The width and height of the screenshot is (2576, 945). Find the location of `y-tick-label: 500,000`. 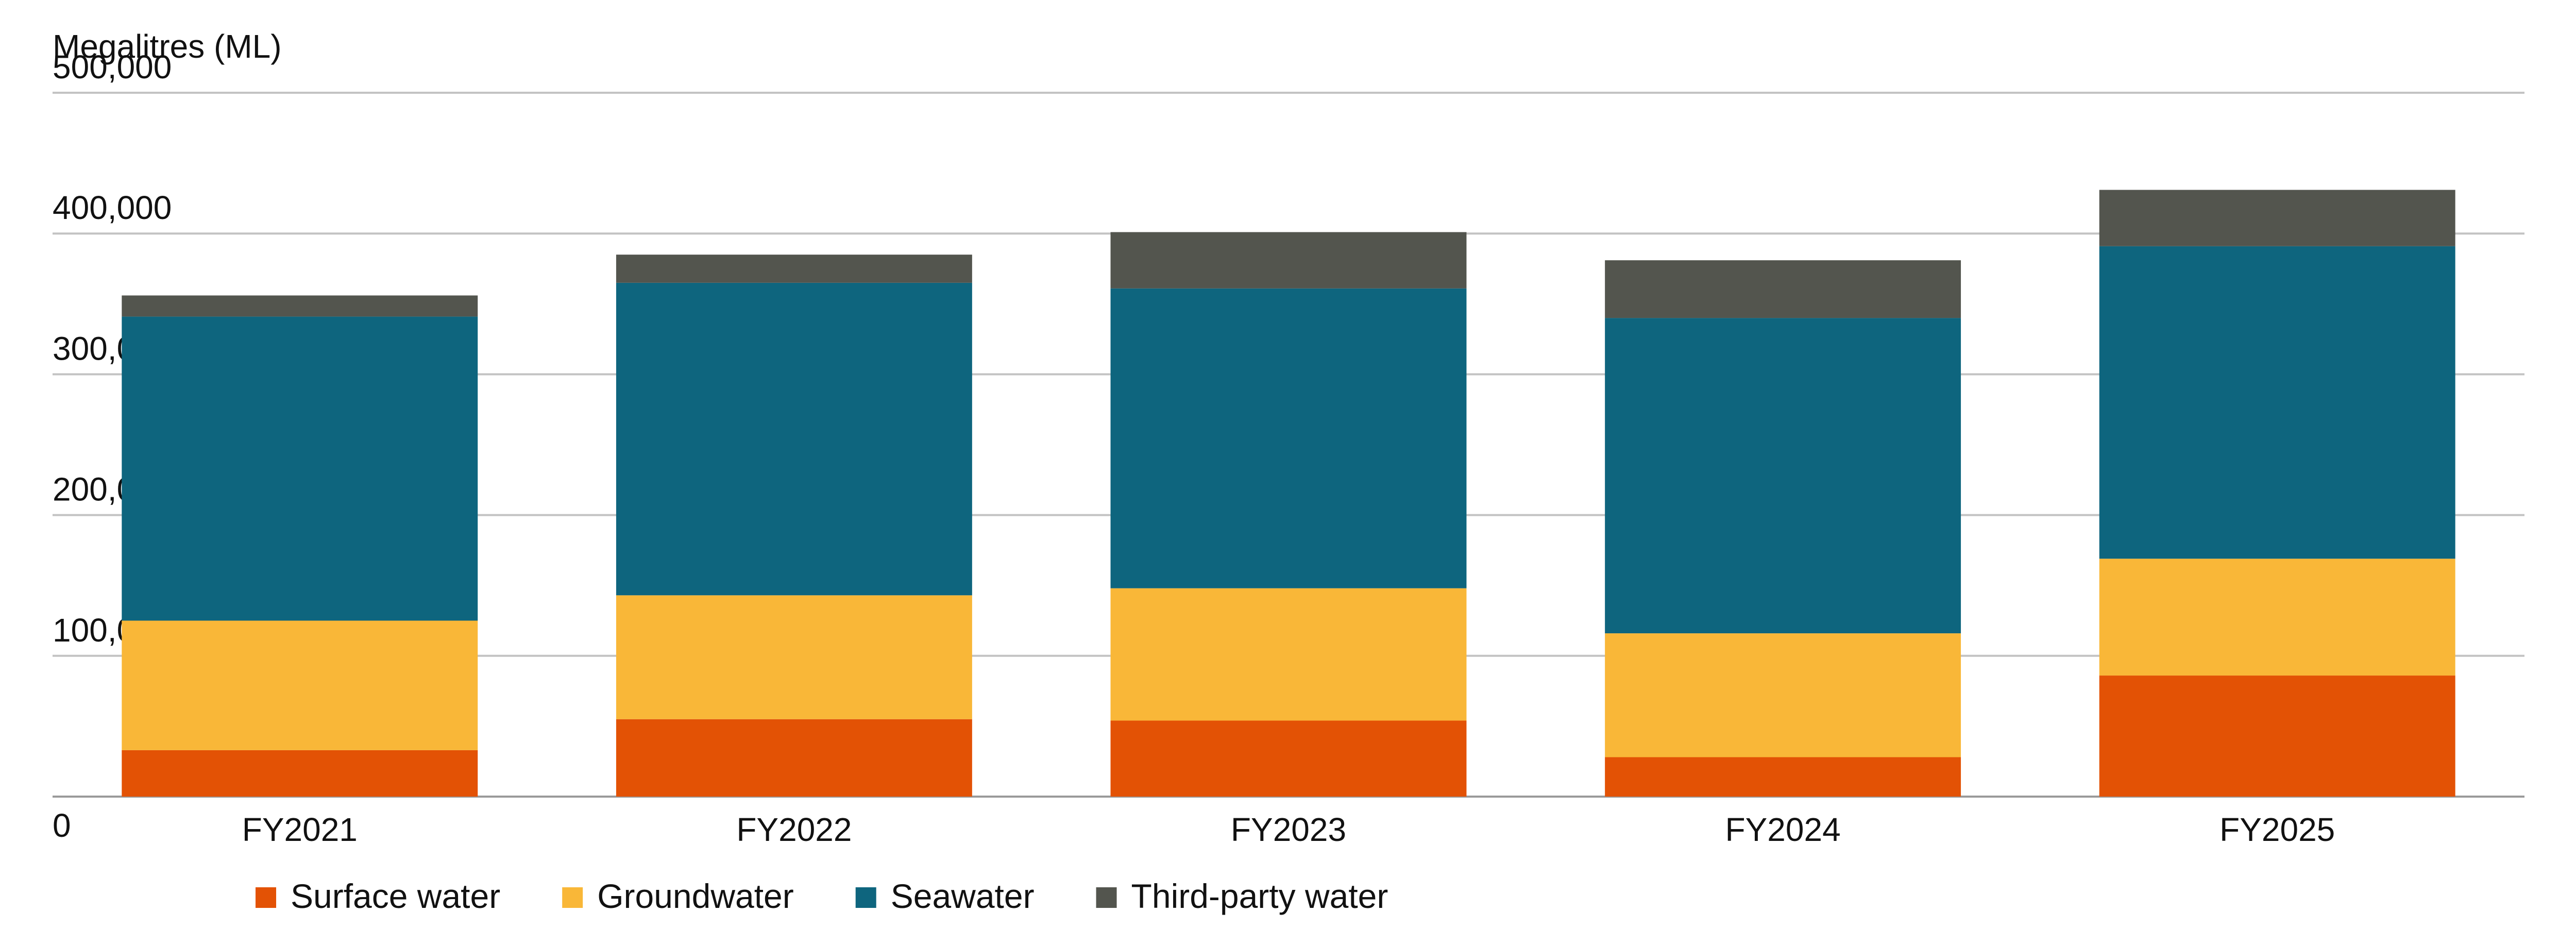

y-tick-label: 500,000 is located at coordinates (112, 67).